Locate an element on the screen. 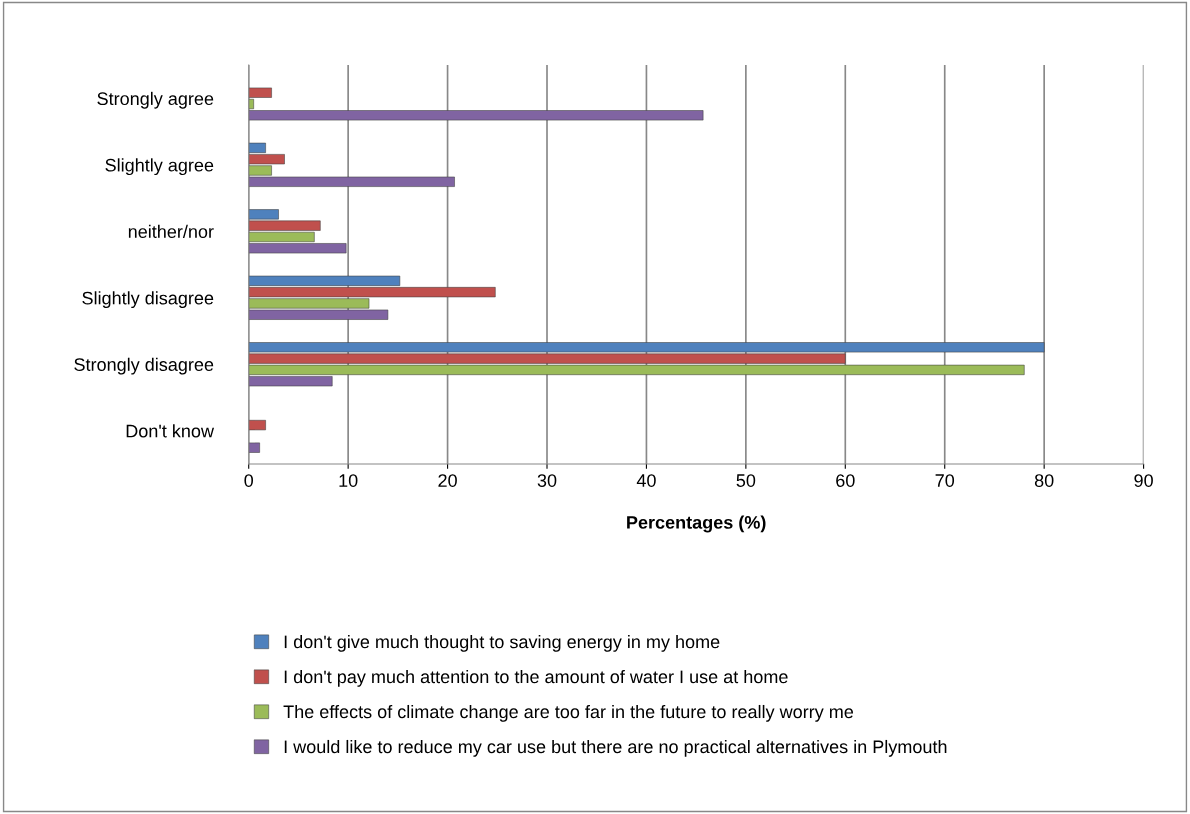 Image resolution: width=1190 pixels, height=814 pixels. x-tick-label: 90 is located at coordinates (1143, 480).